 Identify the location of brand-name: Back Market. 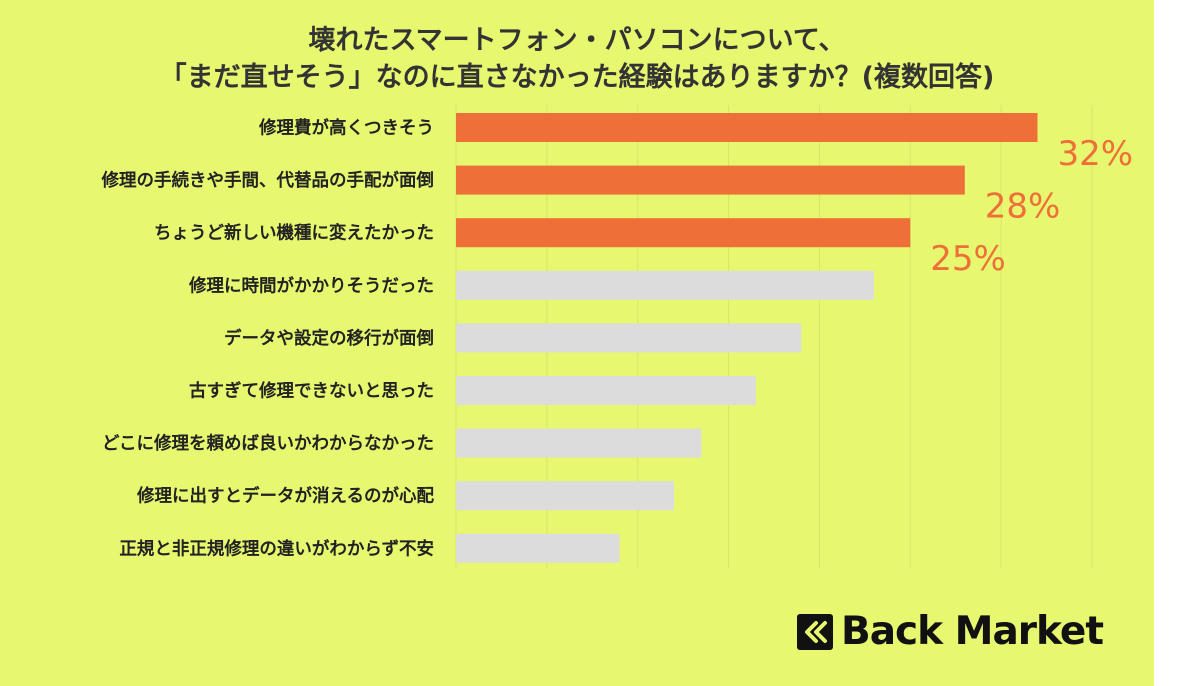
(972, 631).